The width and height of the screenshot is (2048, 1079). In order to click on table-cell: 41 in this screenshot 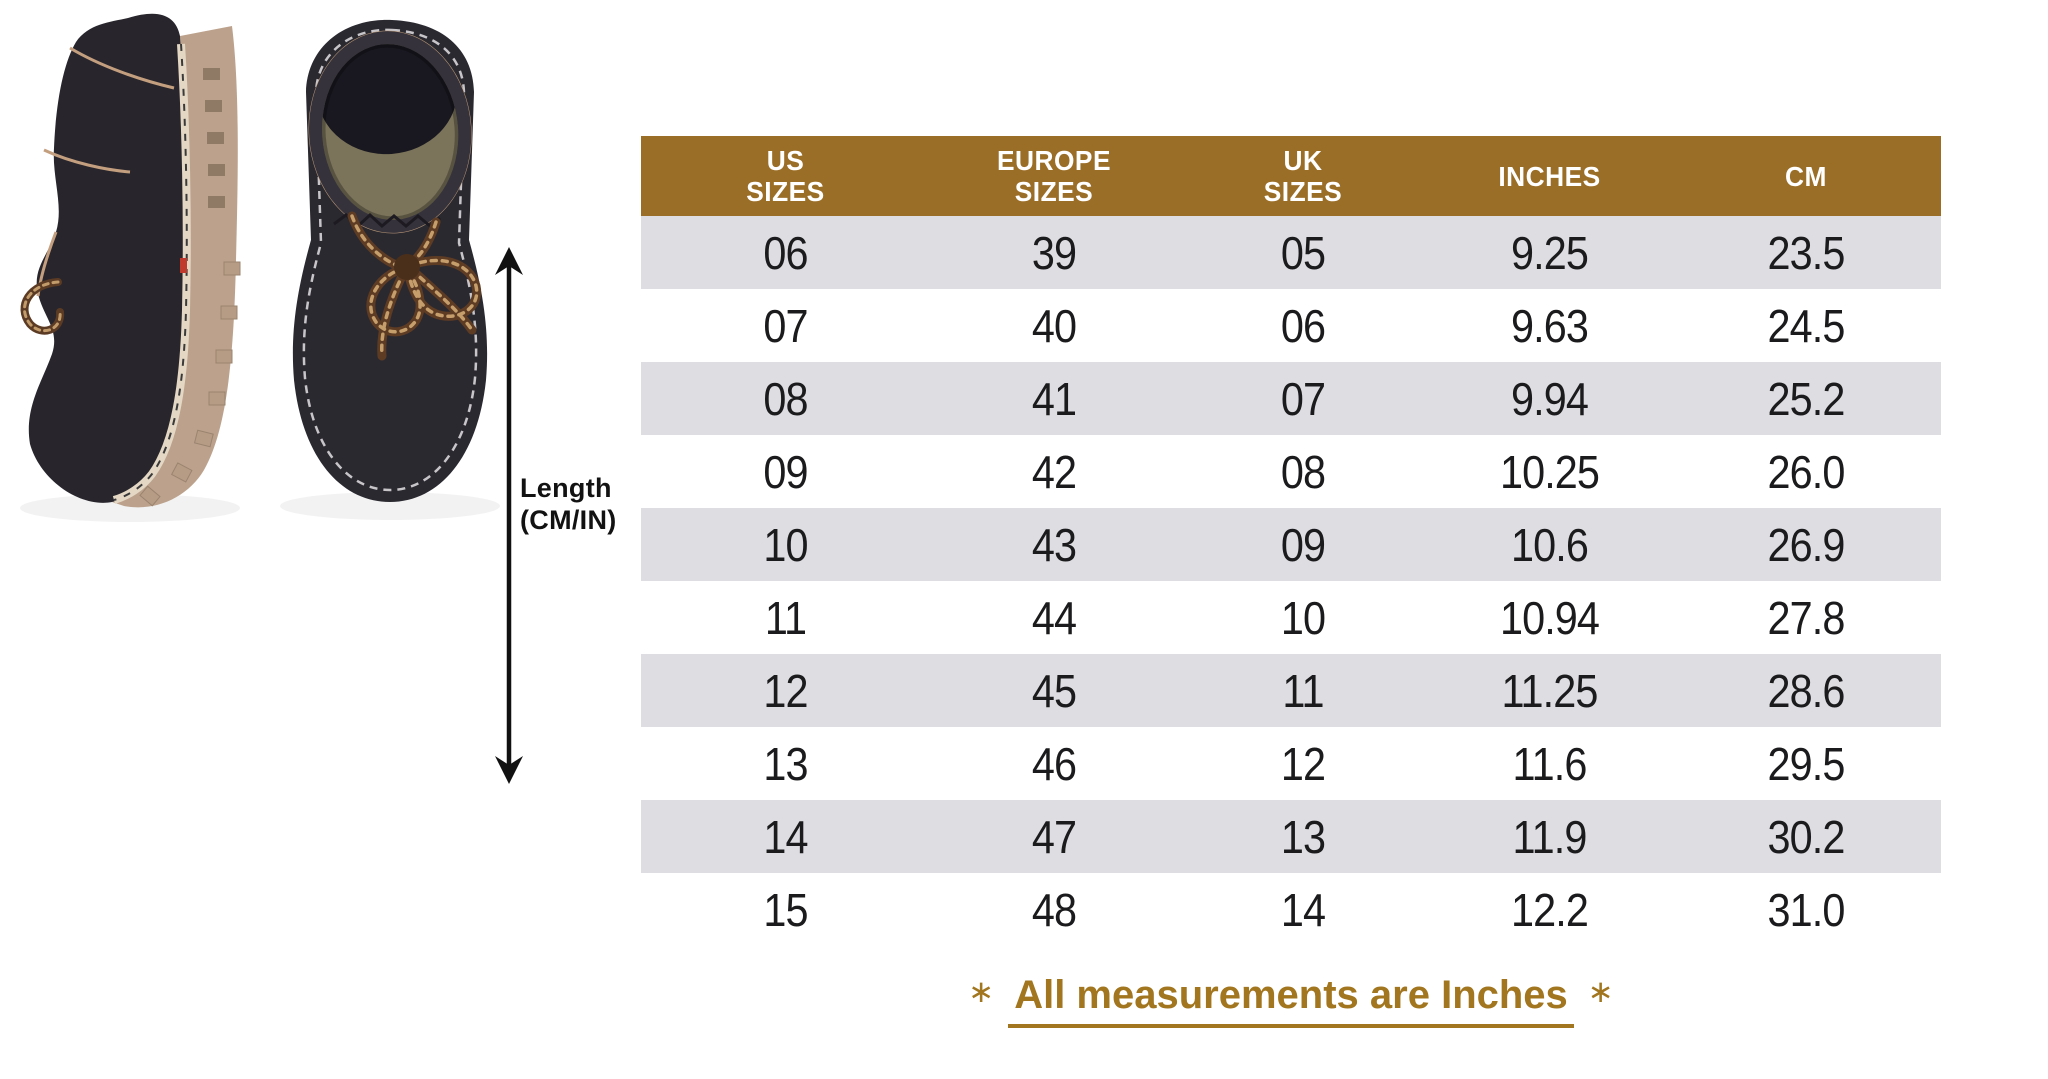, I will do `click(1054, 398)`.